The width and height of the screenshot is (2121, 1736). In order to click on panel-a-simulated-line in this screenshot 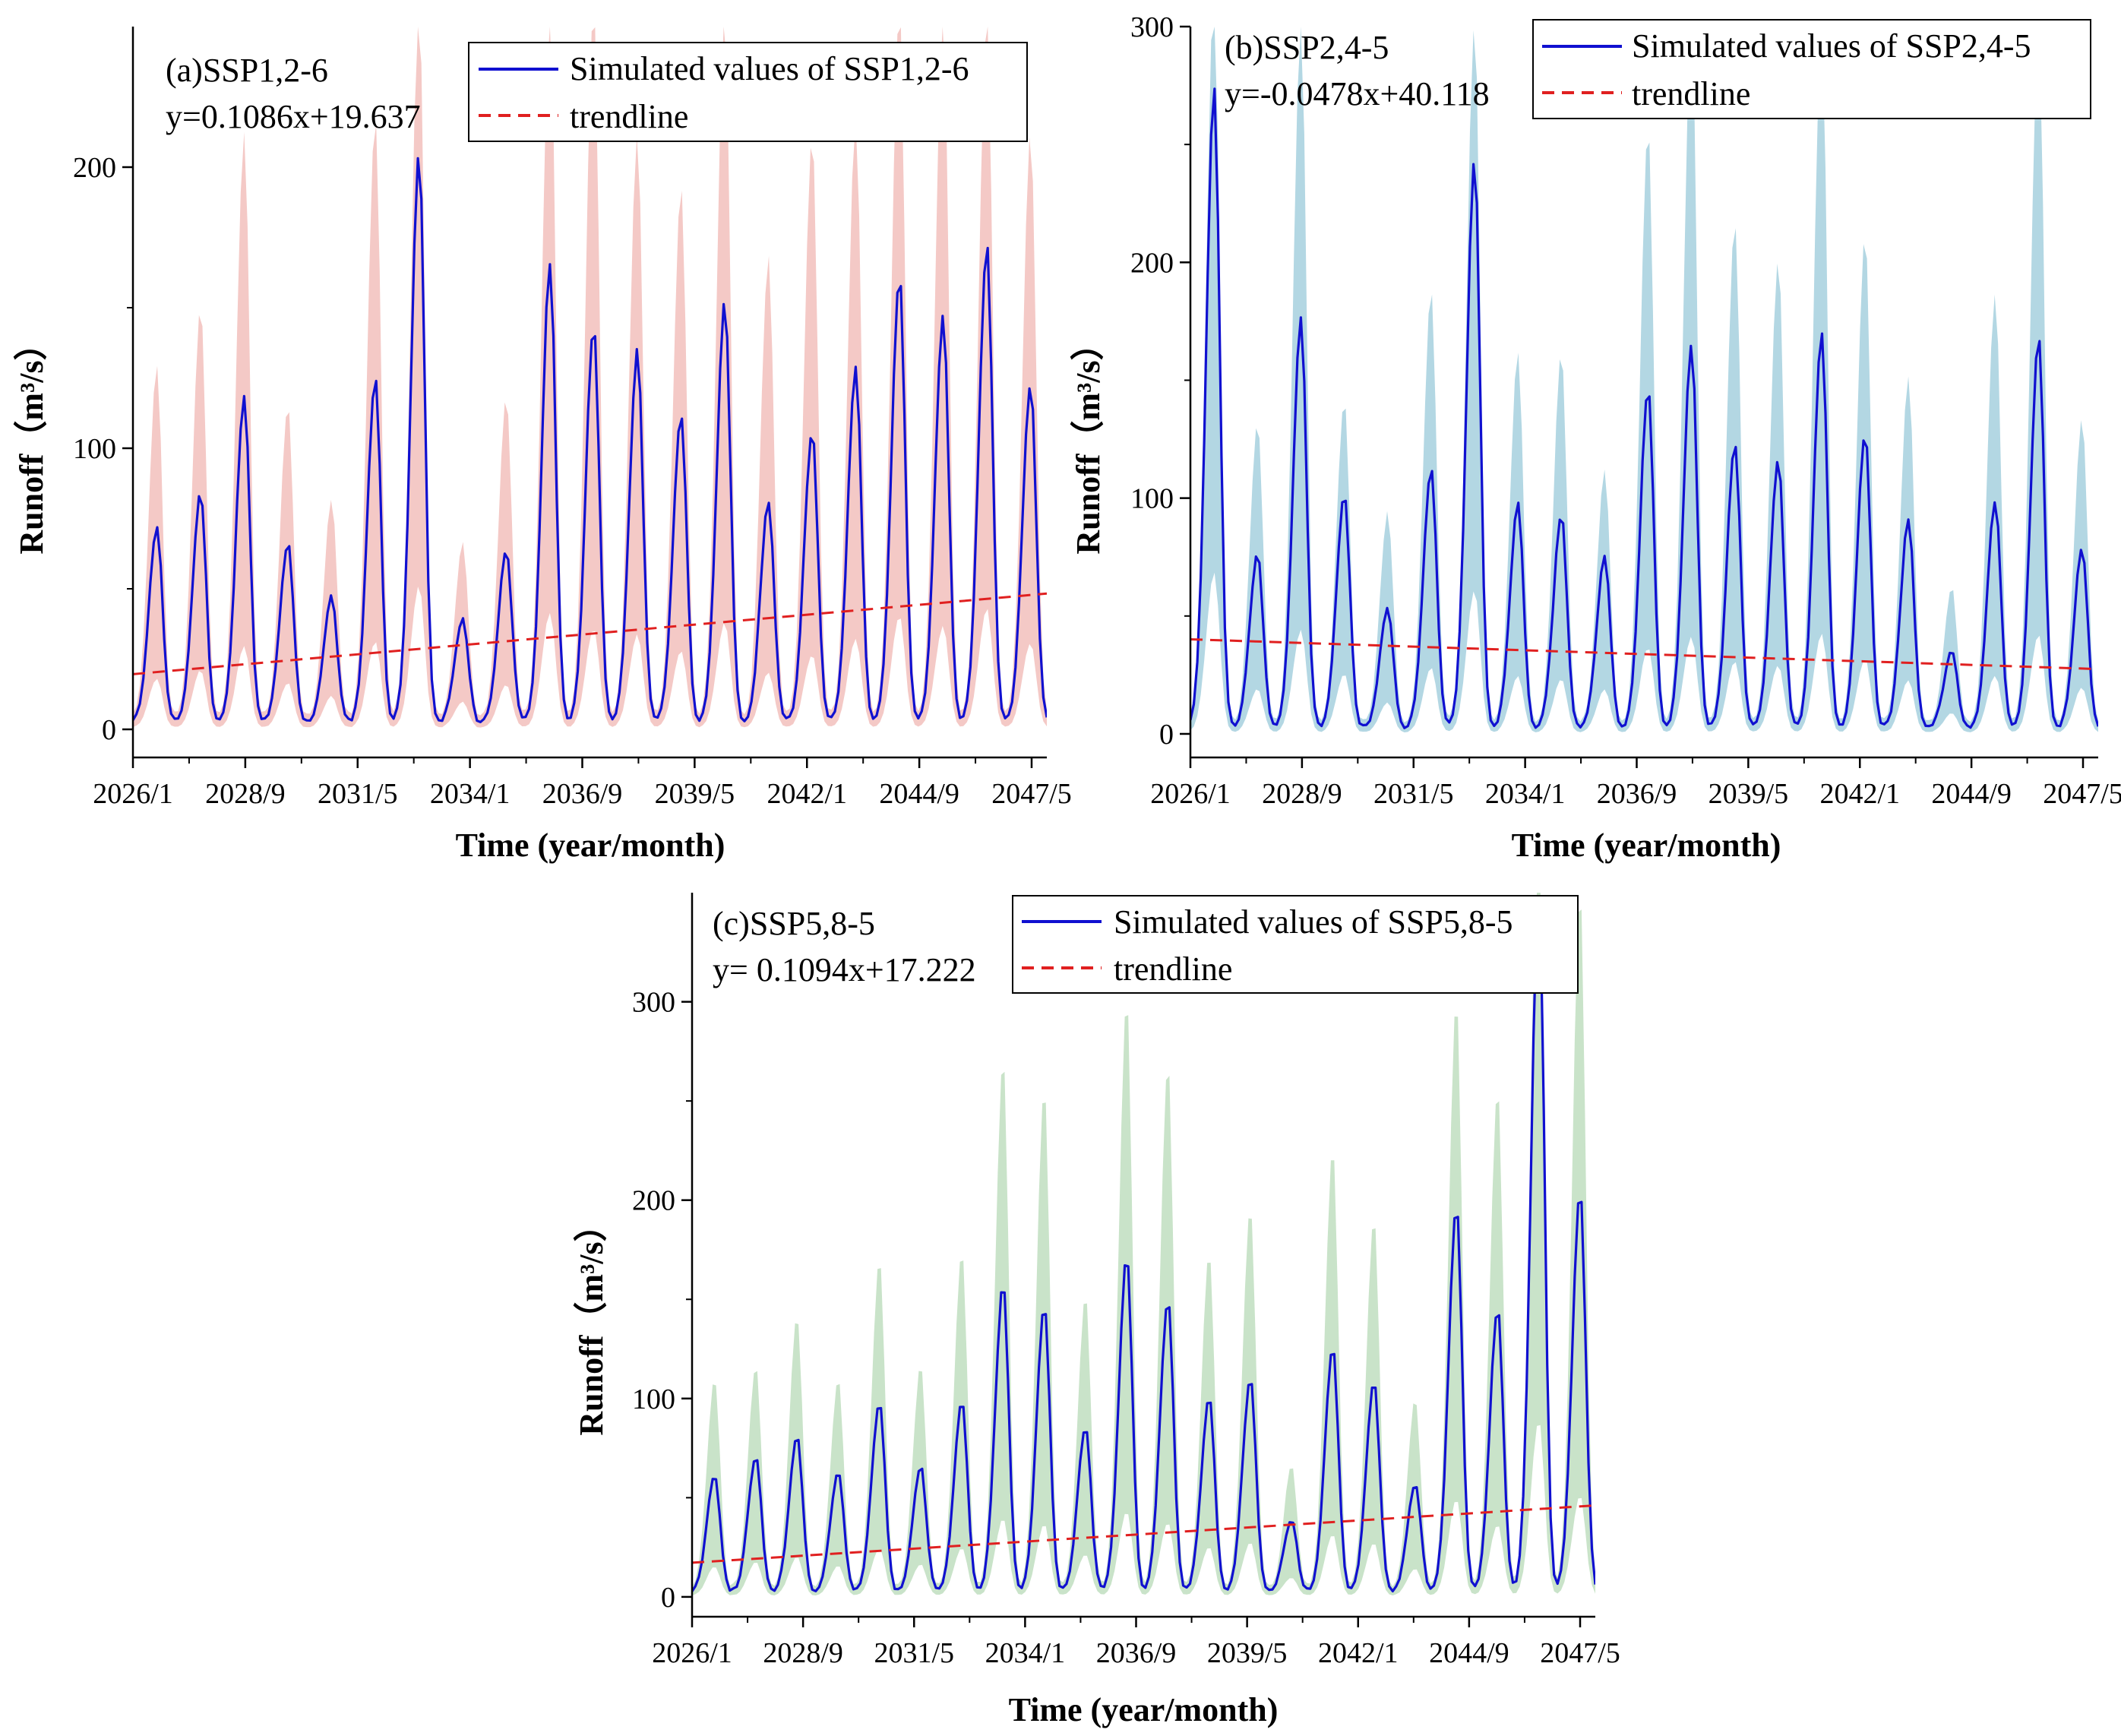, I will do `click(590, 440)`.